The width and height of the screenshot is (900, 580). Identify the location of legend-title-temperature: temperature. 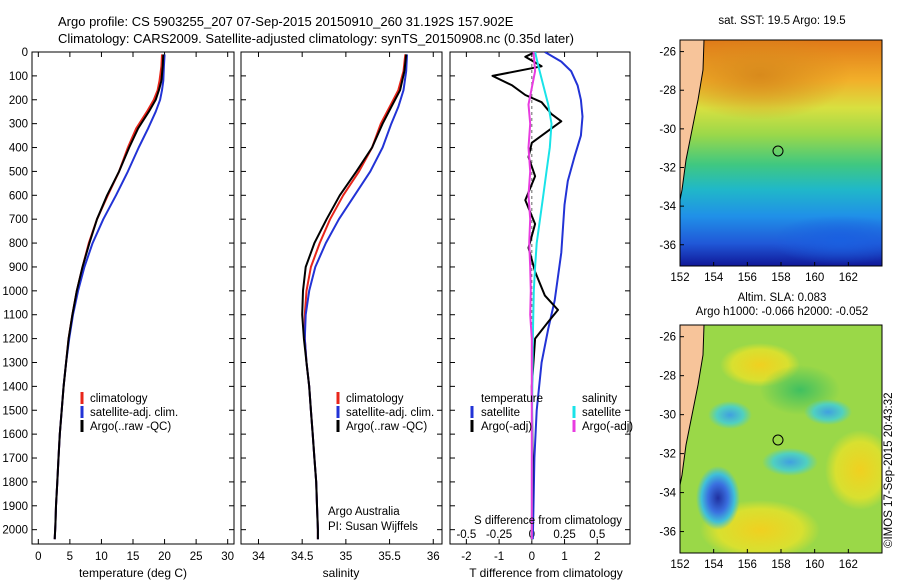
(512, 399).